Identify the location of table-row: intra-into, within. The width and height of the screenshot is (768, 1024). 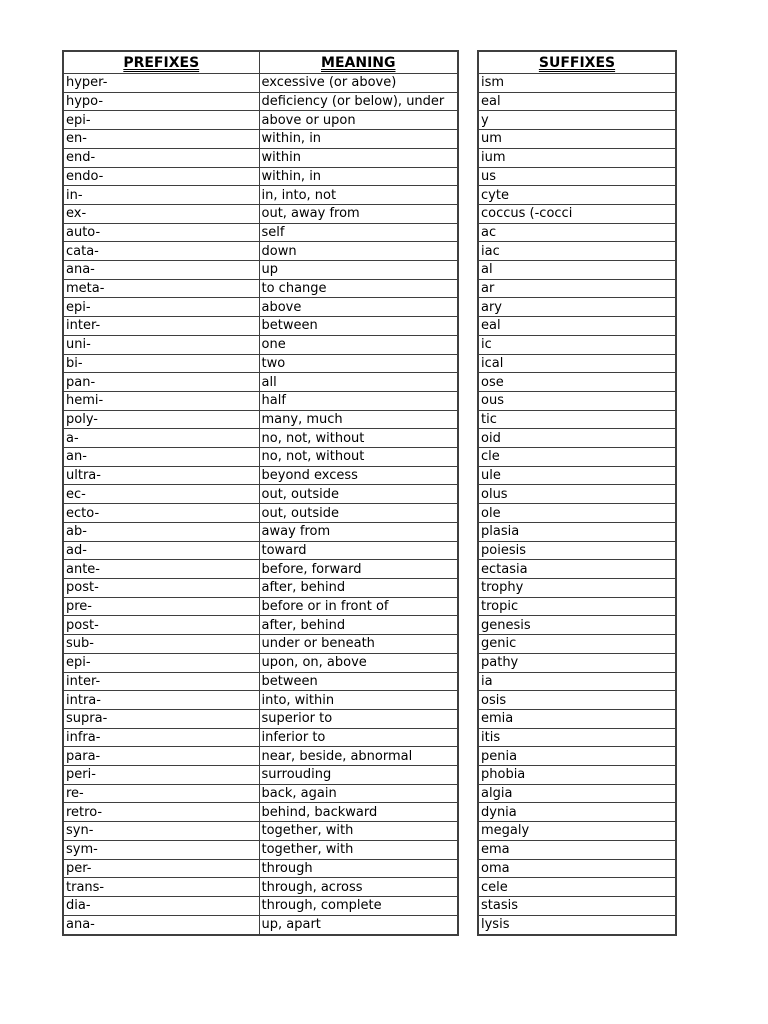
(260, 700).